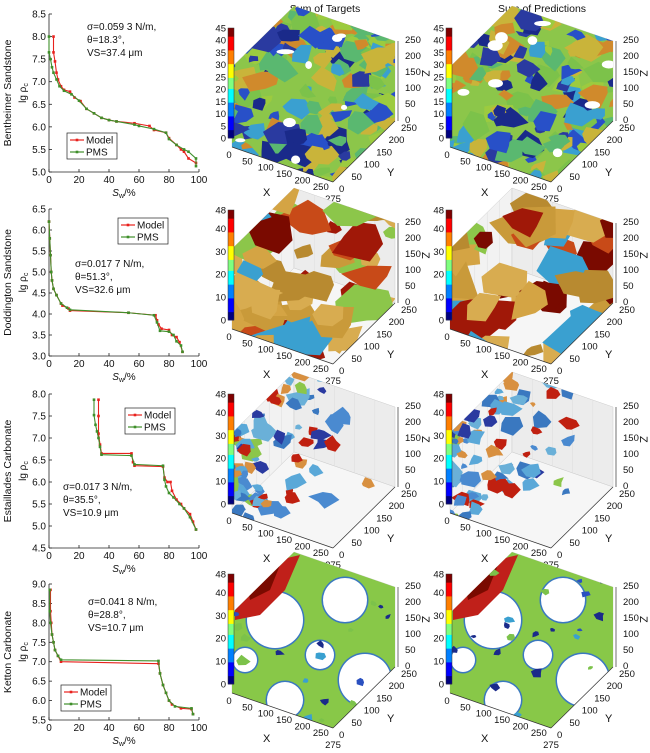 The width and height of the screenshot is (650, 753). I want to click on x-tick-label: 20, so click(79, 728).